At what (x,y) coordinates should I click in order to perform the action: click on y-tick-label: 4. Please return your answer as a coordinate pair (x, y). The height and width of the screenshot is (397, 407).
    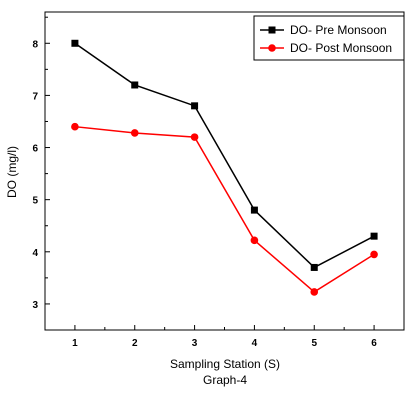
    Looking at the image, I should click on (35, 253).